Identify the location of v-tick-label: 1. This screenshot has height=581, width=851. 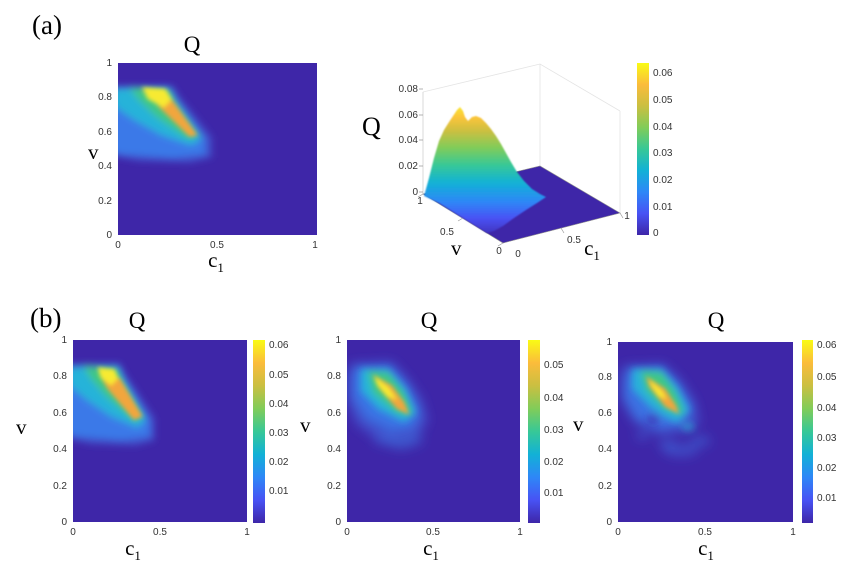
(420, 201).